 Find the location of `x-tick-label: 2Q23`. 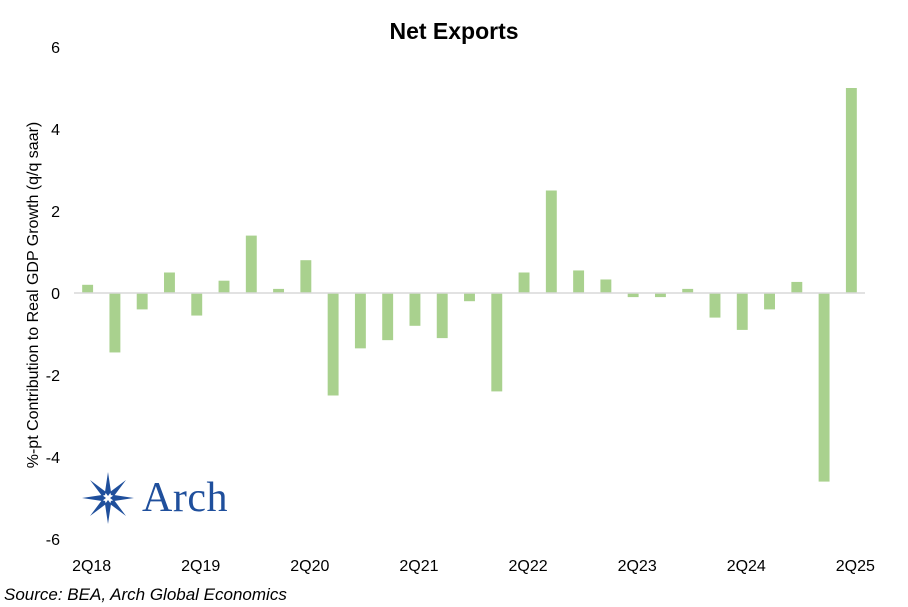

x-tick-label: 2Q23 is located at coordinates (637, 566).